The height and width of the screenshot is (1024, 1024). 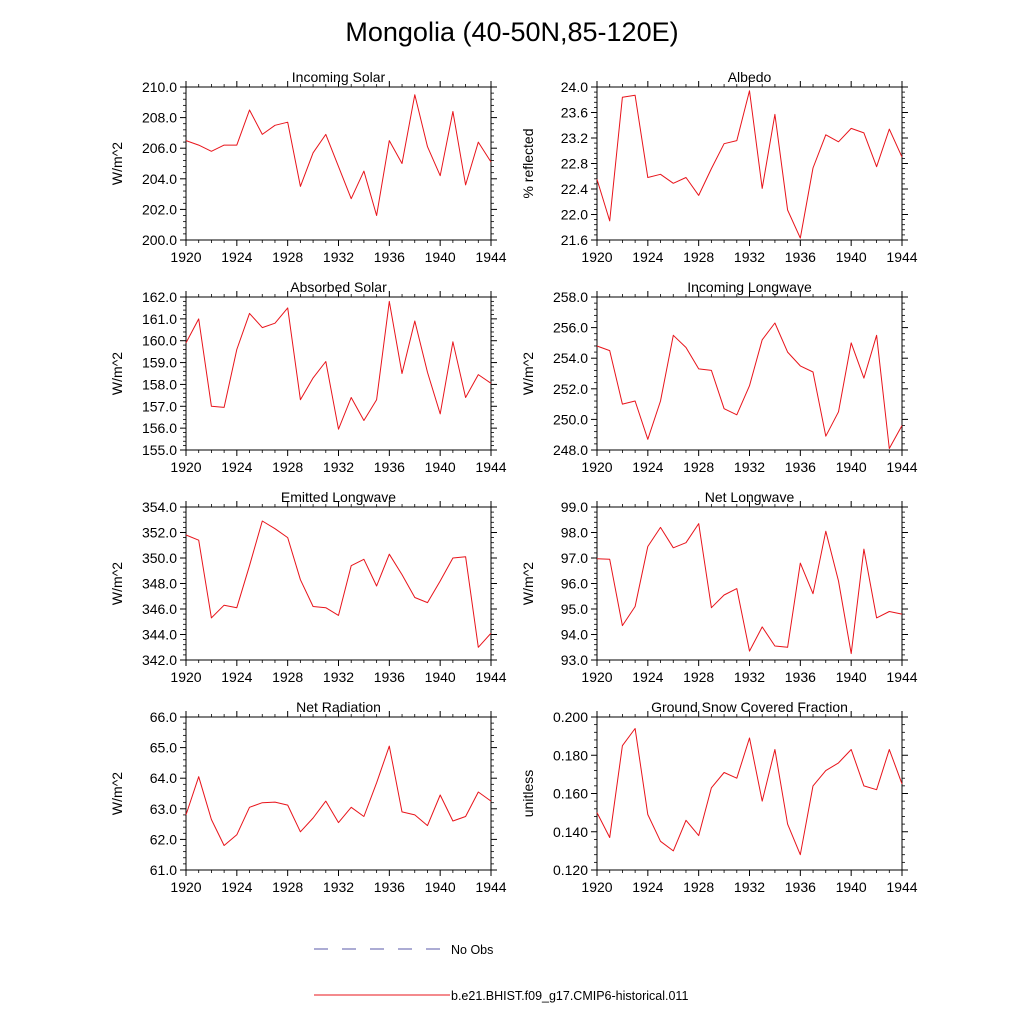 I want to click on y-tick-label: 63.0, so click(x=163, y=809).